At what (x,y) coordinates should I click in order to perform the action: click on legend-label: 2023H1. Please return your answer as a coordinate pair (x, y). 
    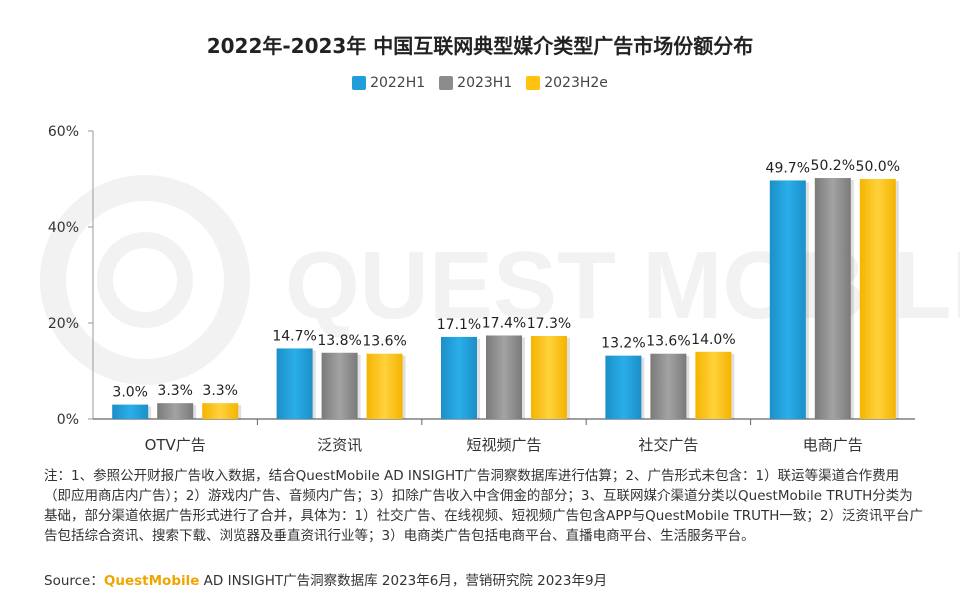
    Looking at the image, I should click on (485, 83).